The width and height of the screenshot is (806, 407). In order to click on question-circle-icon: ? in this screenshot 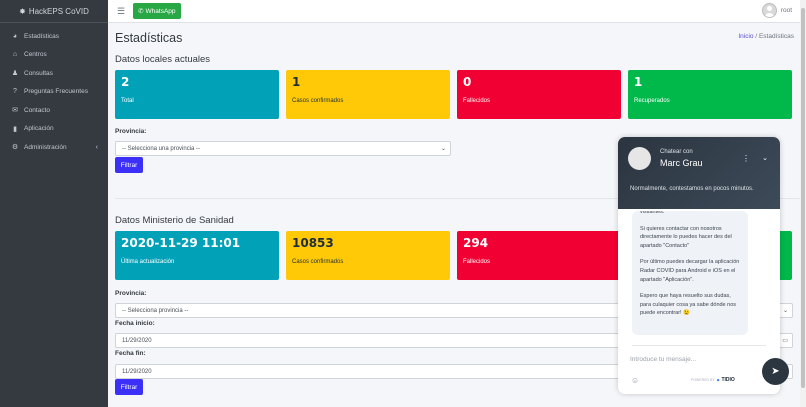, I will do `click(15, 92)`.